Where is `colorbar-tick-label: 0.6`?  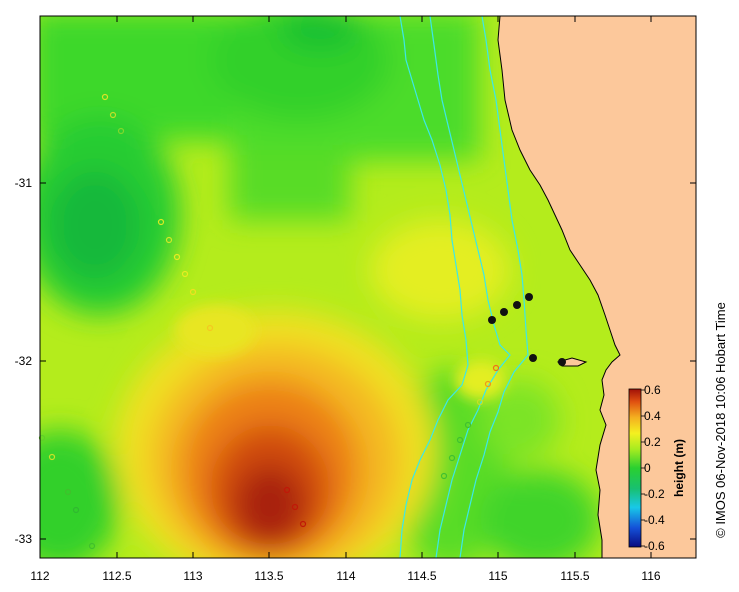
colorbar-tick-label: 0.6 is located at coordinates (652, 390).